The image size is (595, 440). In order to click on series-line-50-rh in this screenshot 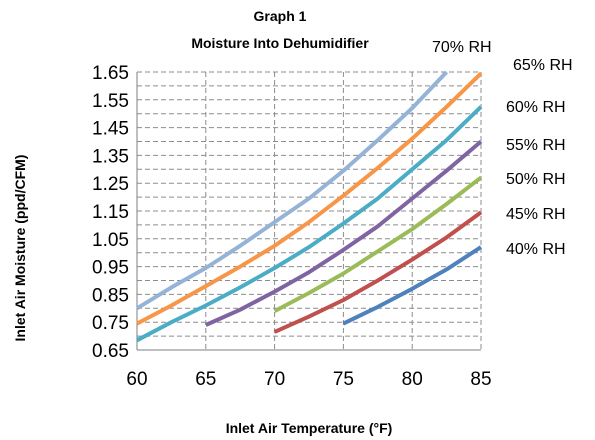, I will do `click(378, 244)`.